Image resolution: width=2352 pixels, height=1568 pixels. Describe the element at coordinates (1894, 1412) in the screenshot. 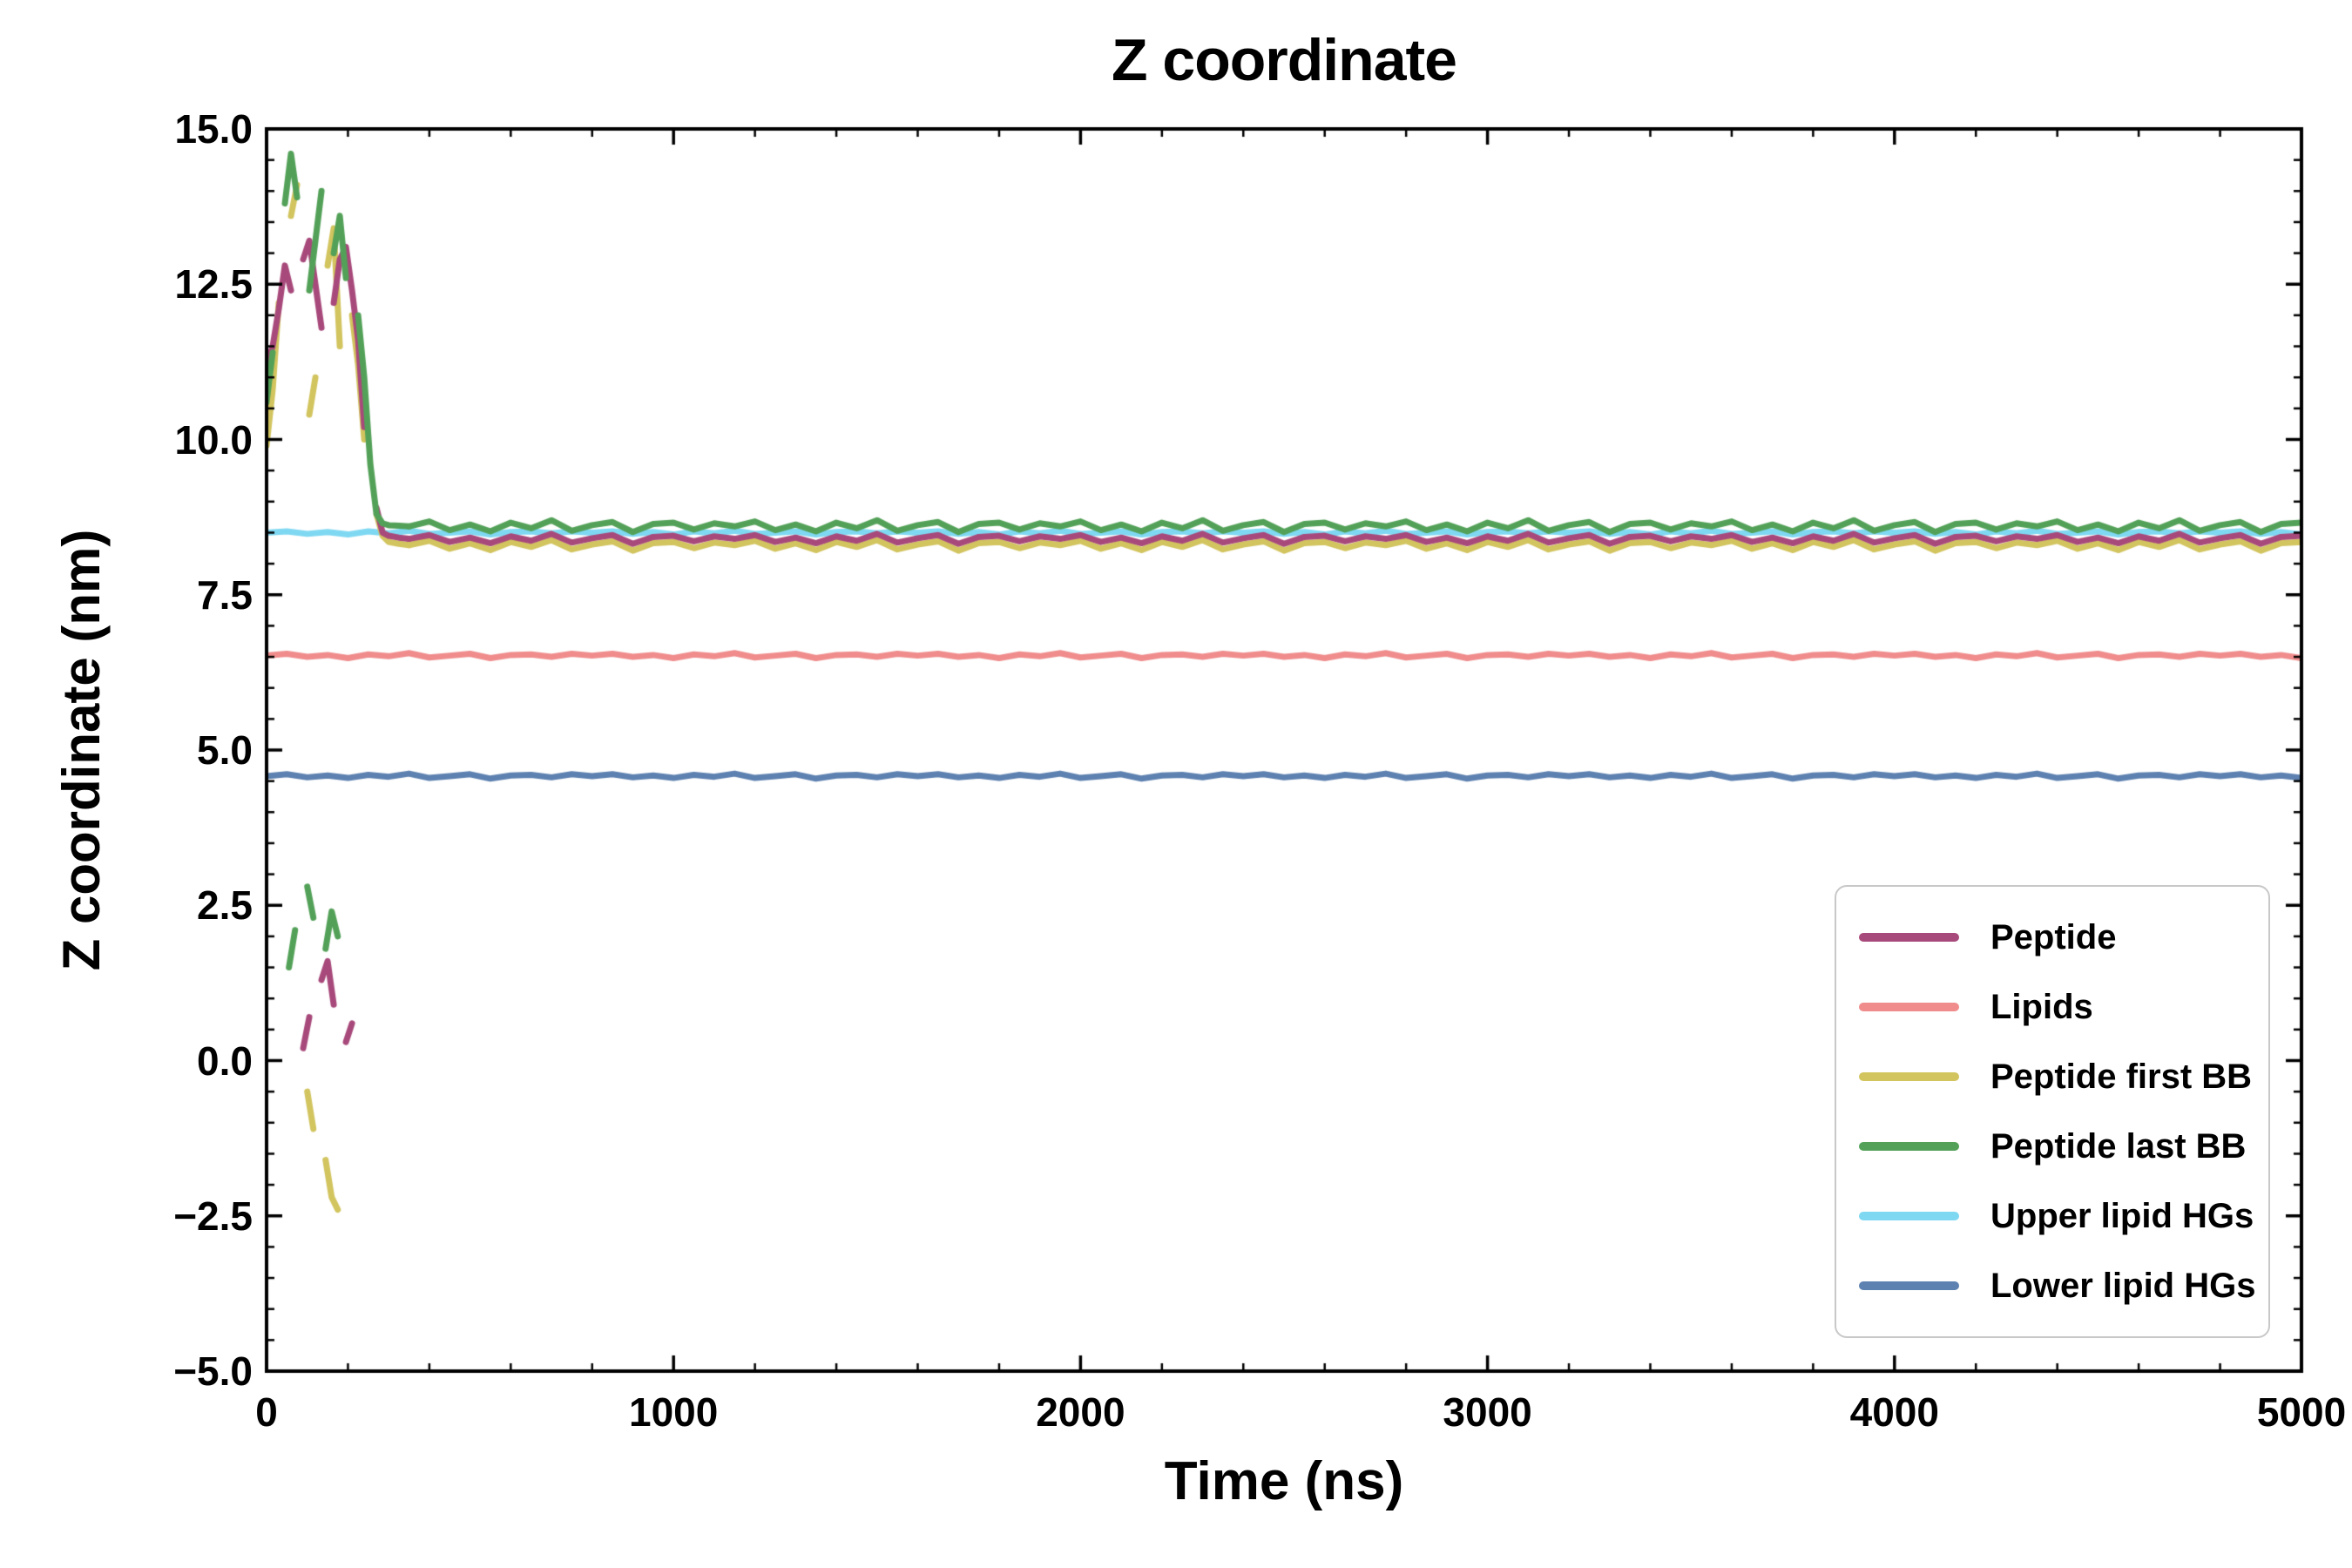

I see `x-tick-label: 4000` at that location.